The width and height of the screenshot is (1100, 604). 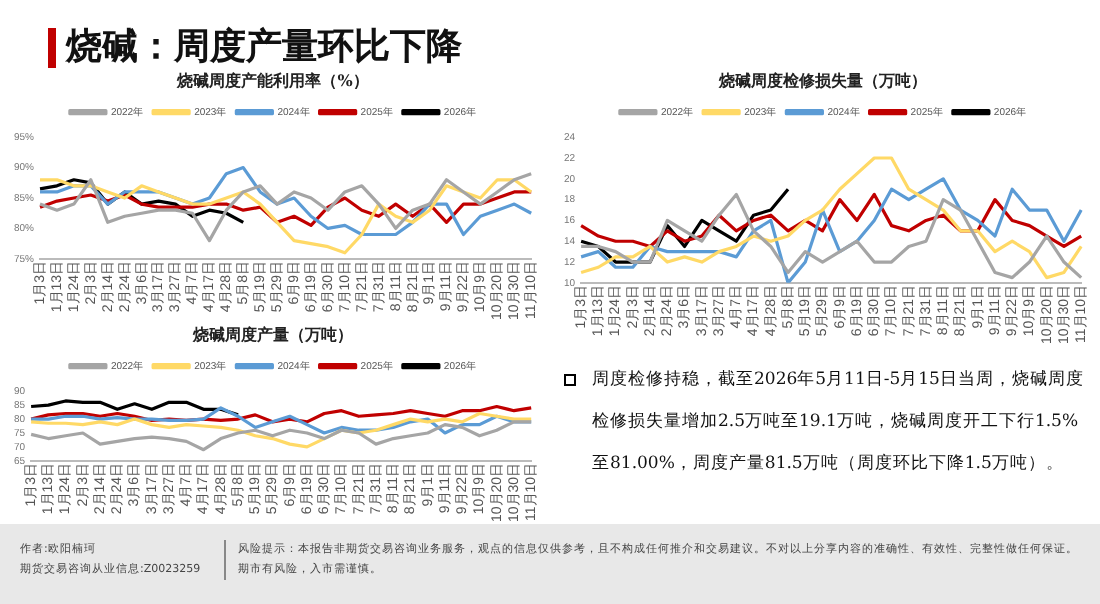 I want to click on chart-title: 烧碱周度产量（万吨）, so click(x=272, y=333).